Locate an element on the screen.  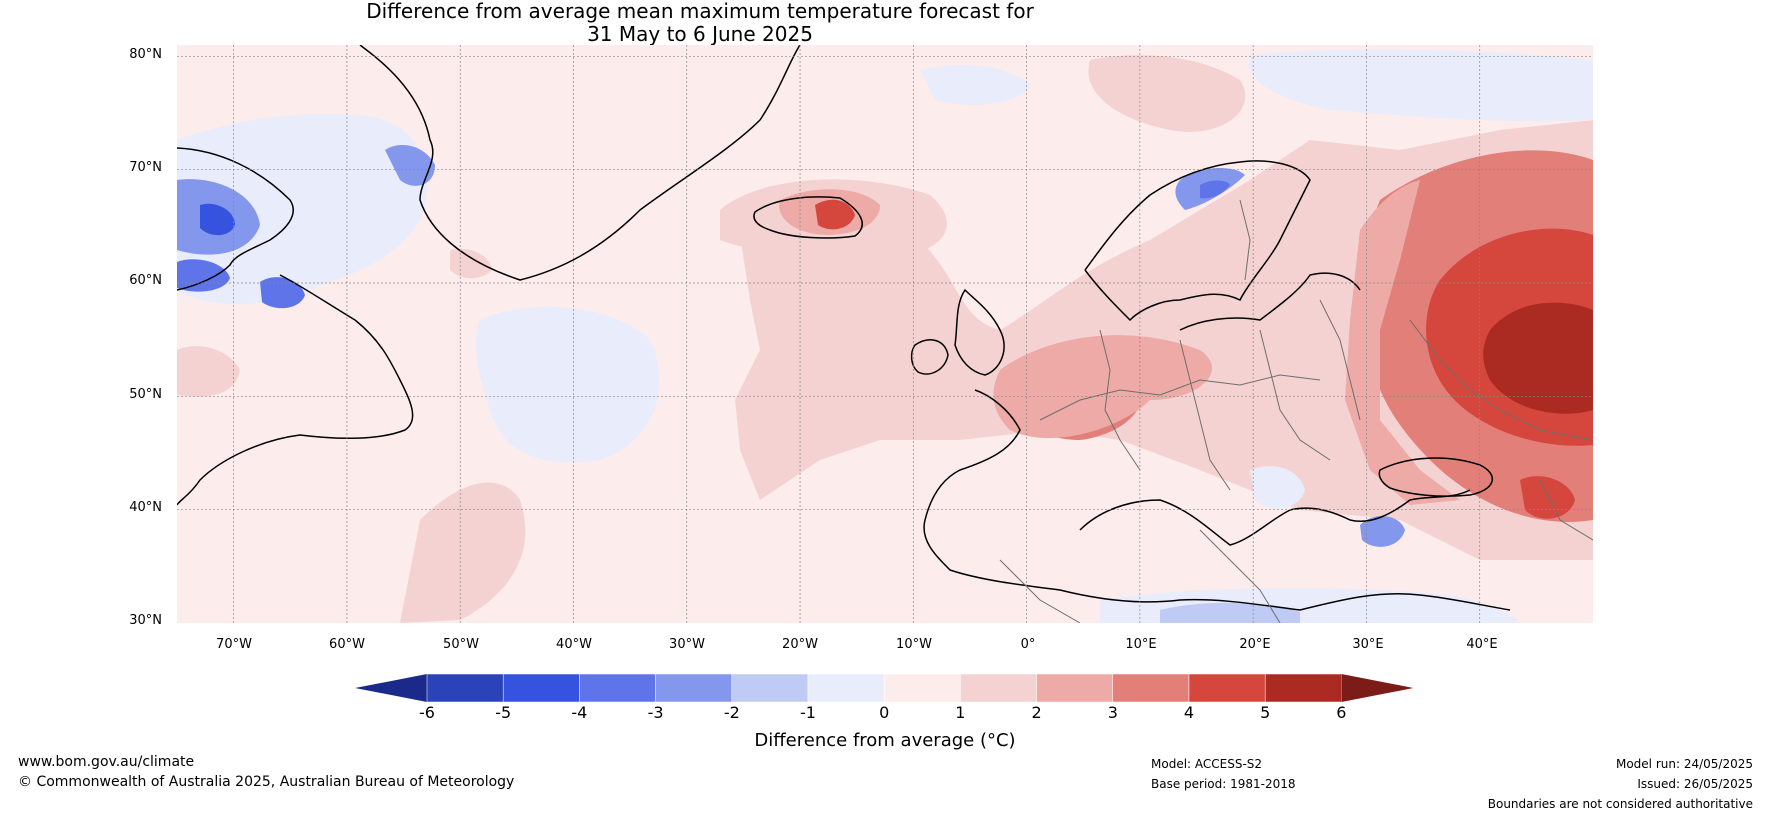
west-atlantic-warm is located at coordinates (208, 371).